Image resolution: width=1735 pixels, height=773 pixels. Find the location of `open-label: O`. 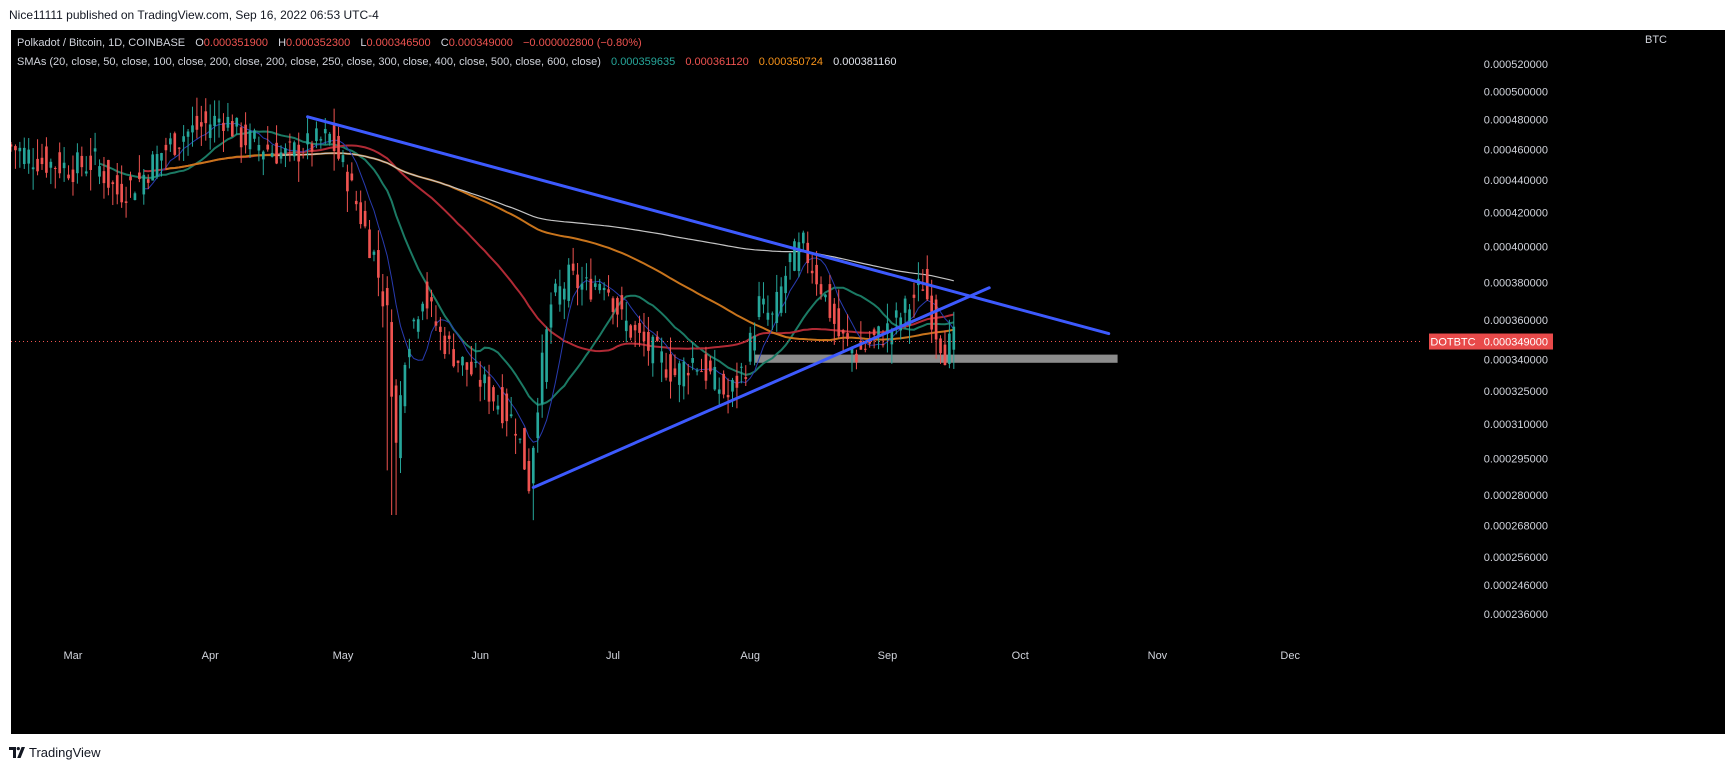

open-label: O is located at coordinates (199, 43).